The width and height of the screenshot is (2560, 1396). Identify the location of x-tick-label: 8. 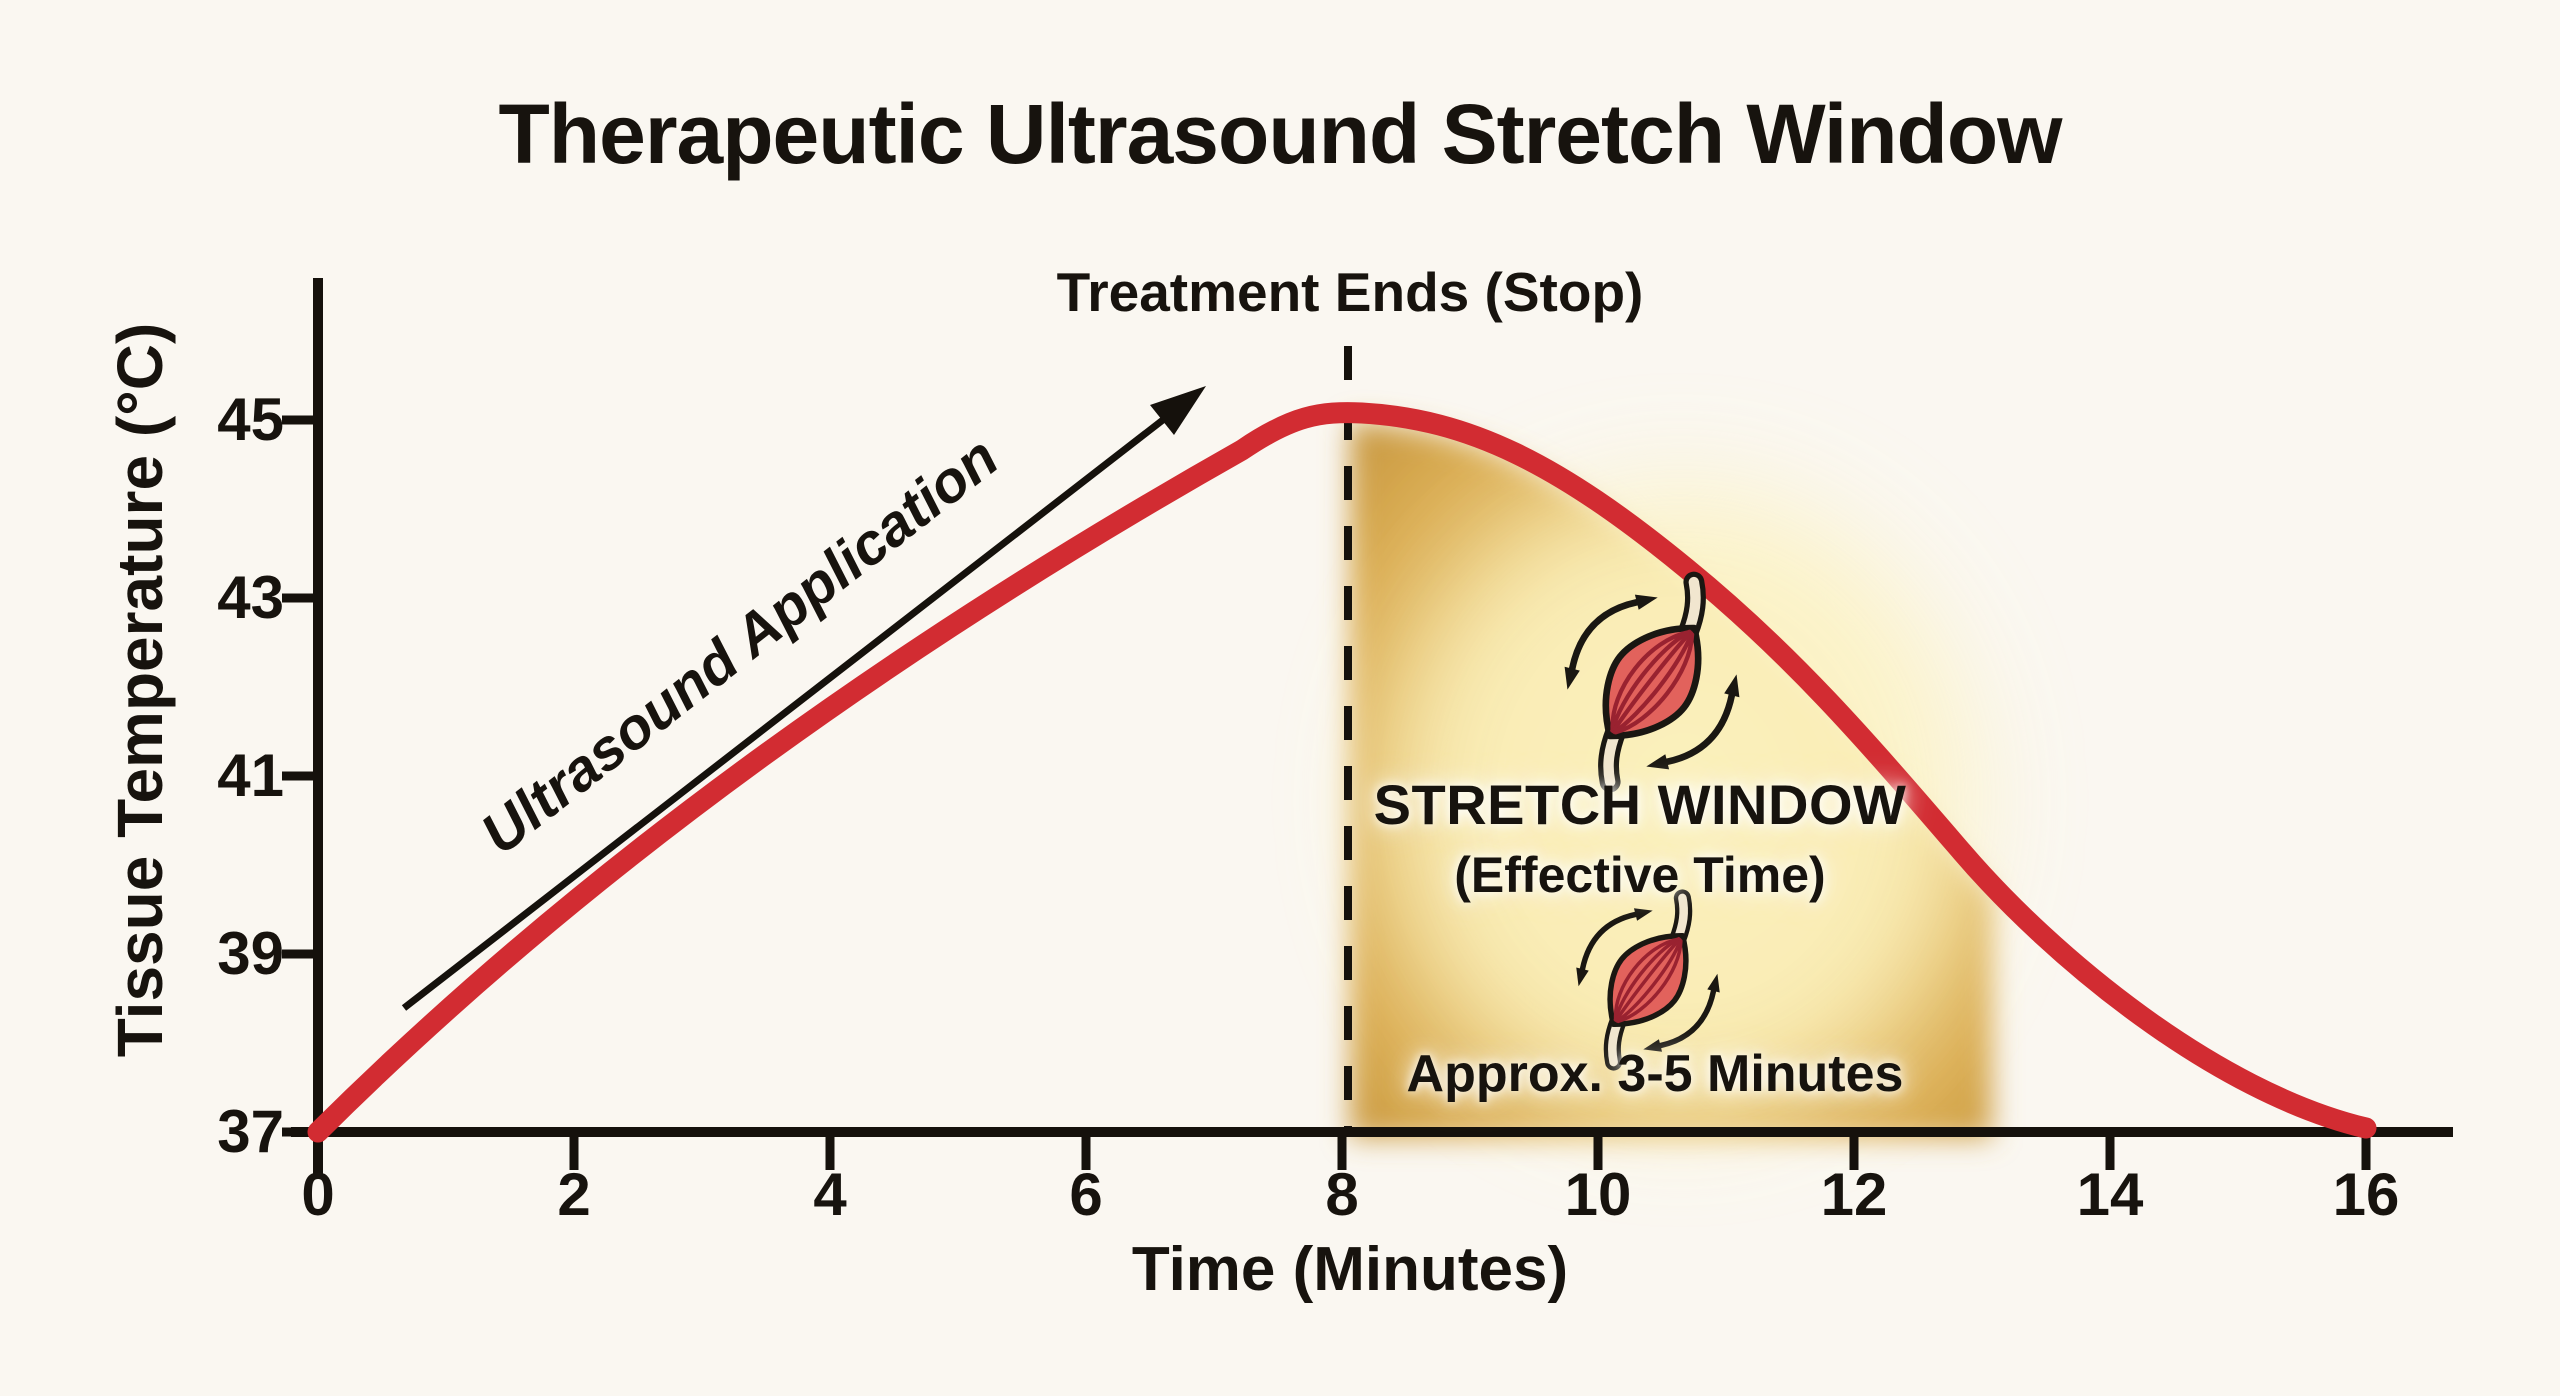
(1342, 1194).